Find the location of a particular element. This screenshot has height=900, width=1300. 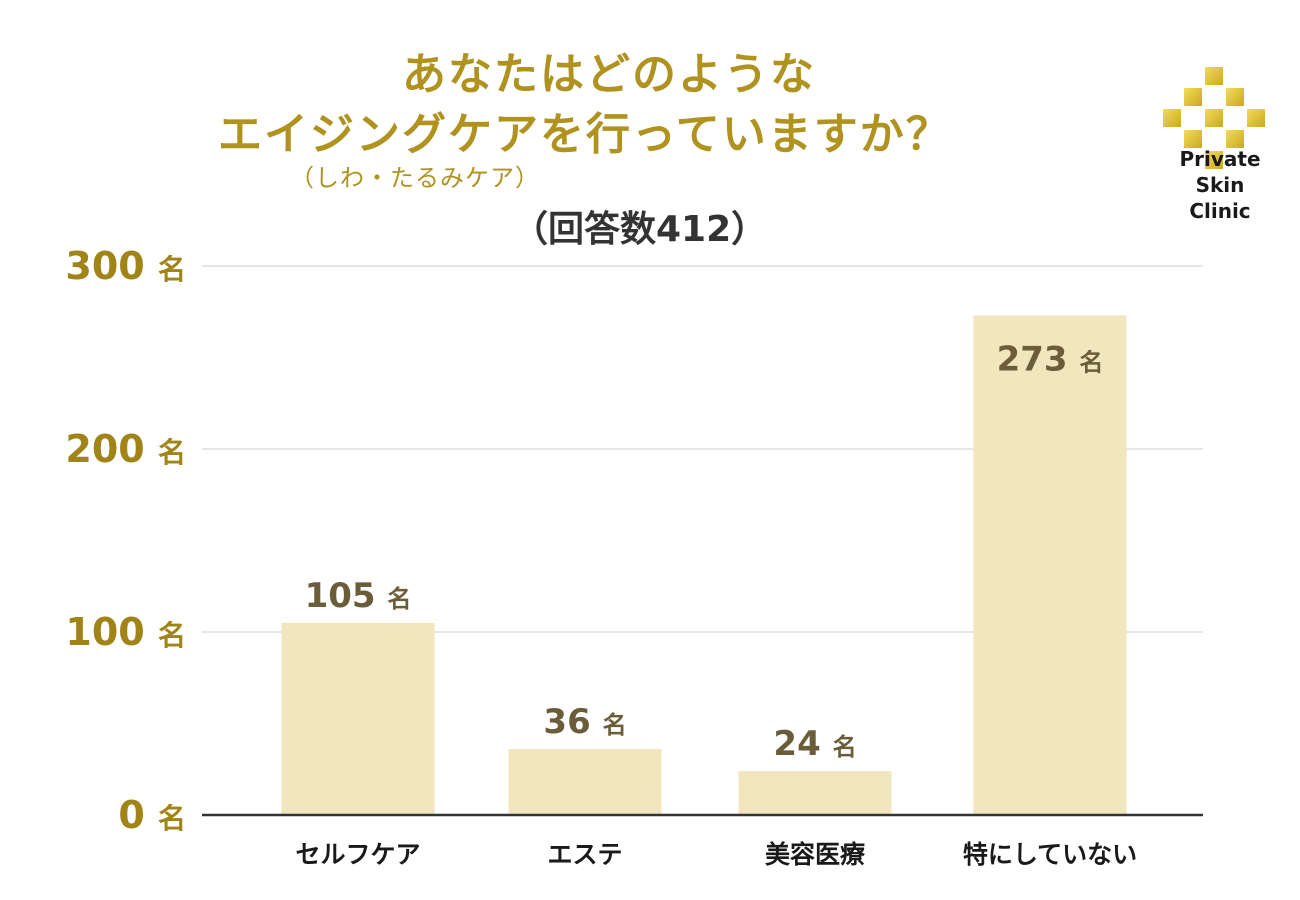

logo-word-1: Private is located at coordinates (1220, 159).